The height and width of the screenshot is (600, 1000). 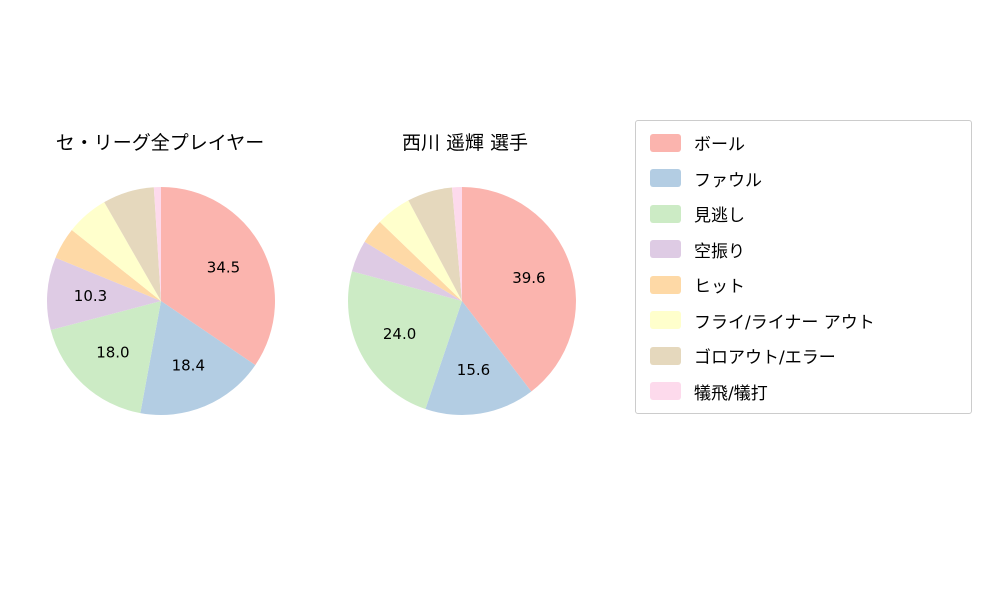 I want to click on legend-label: 犠飛/犠打, so click(x=731, y=393).